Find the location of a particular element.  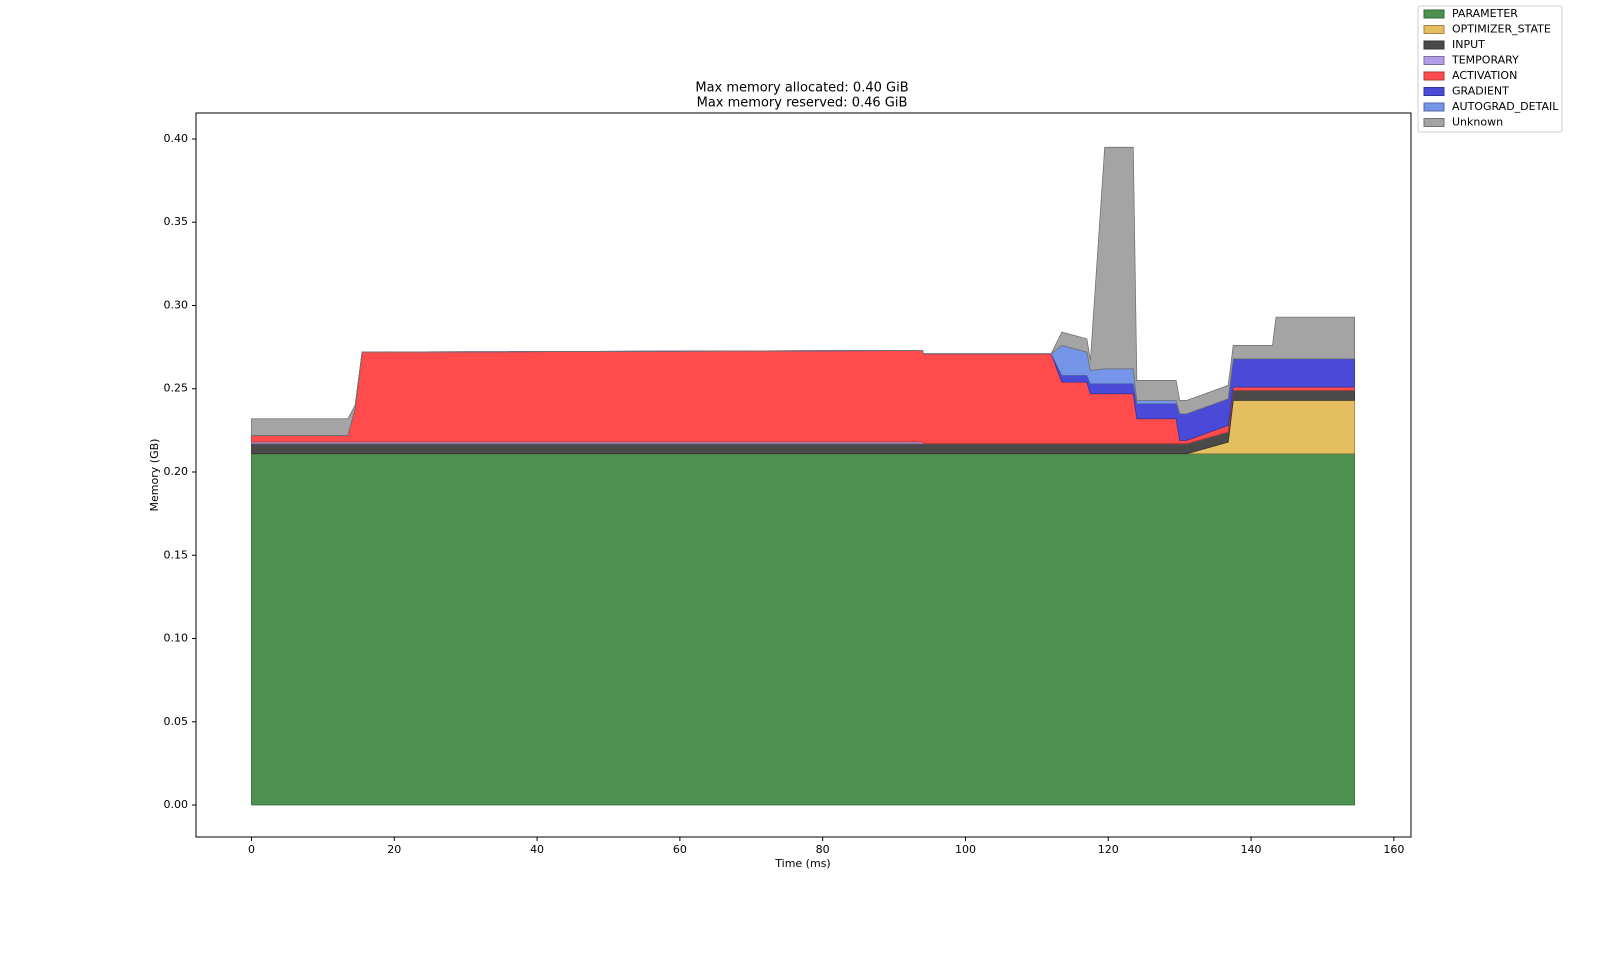

chart-subtitle: Max memory reserved: 0.46 GiB is located at coordinates (802, 103).